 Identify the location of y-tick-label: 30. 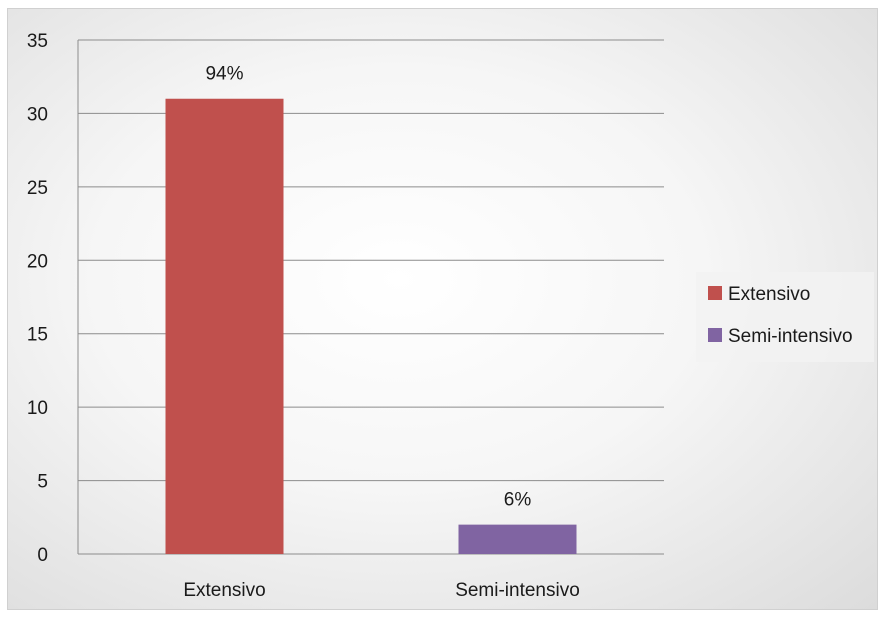
(37, 114).